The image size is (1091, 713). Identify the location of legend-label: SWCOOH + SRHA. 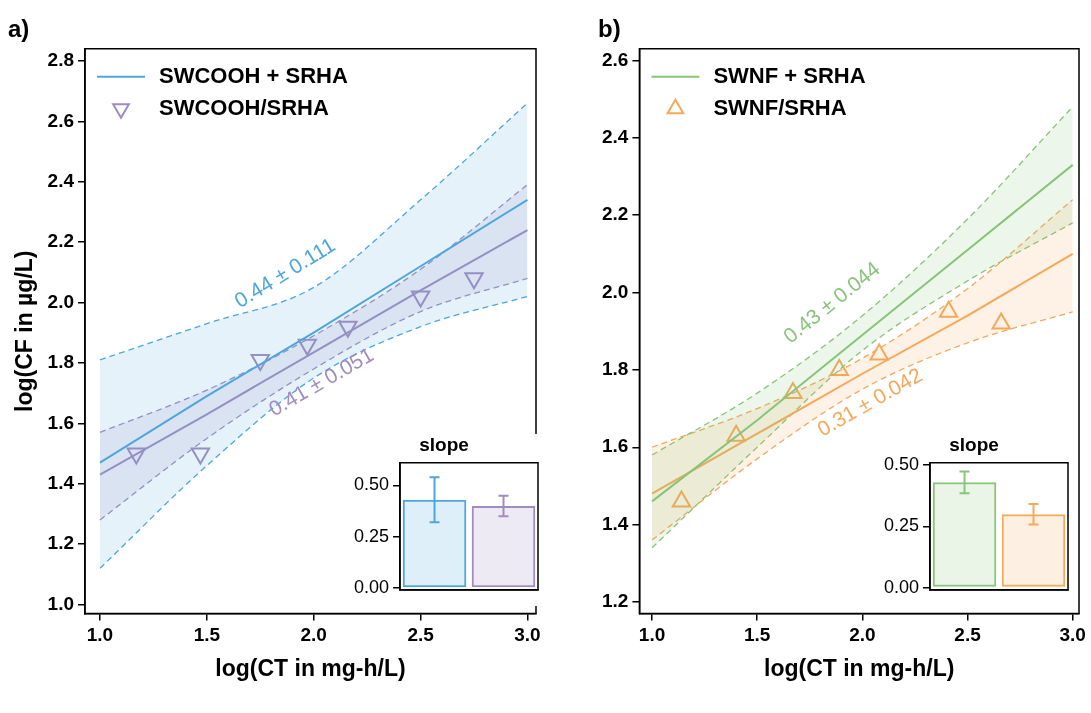
(253, 75).